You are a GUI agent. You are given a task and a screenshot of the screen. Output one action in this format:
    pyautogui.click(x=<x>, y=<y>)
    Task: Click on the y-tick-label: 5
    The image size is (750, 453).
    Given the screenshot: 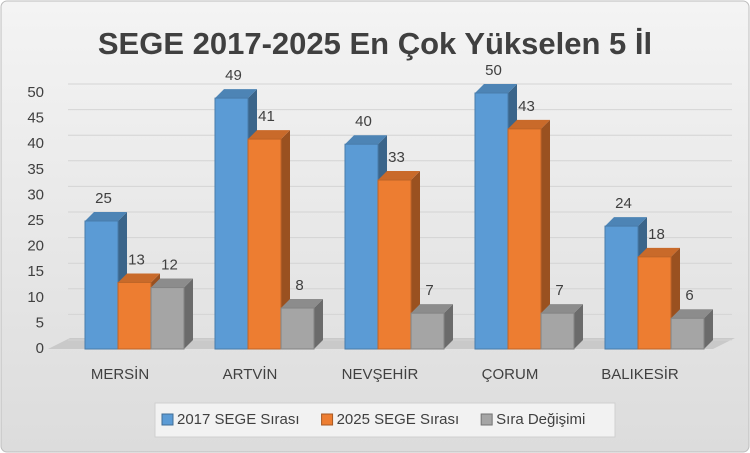 What is the action you would take?
    pyautogui.click(x=40, y=322)
    